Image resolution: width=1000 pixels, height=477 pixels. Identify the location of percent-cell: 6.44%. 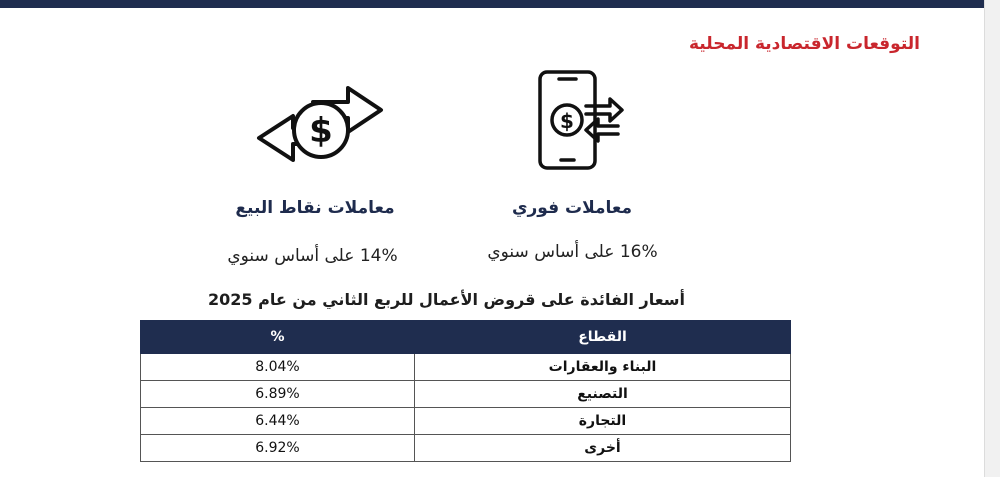
(277, 421).